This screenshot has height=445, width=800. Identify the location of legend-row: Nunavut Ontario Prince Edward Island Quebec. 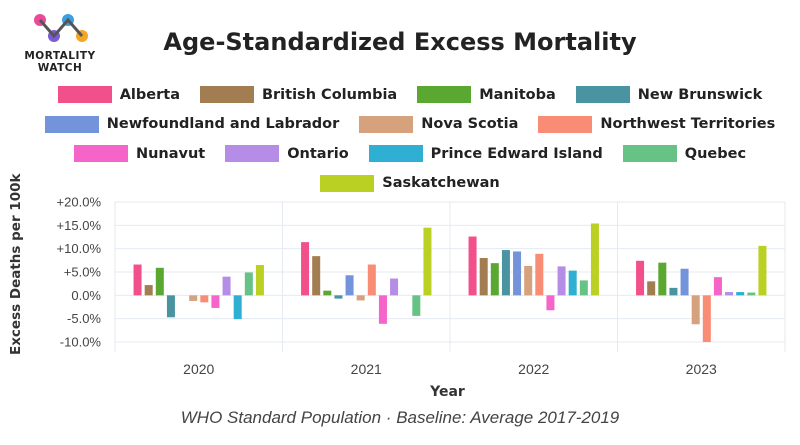
(410, 154).